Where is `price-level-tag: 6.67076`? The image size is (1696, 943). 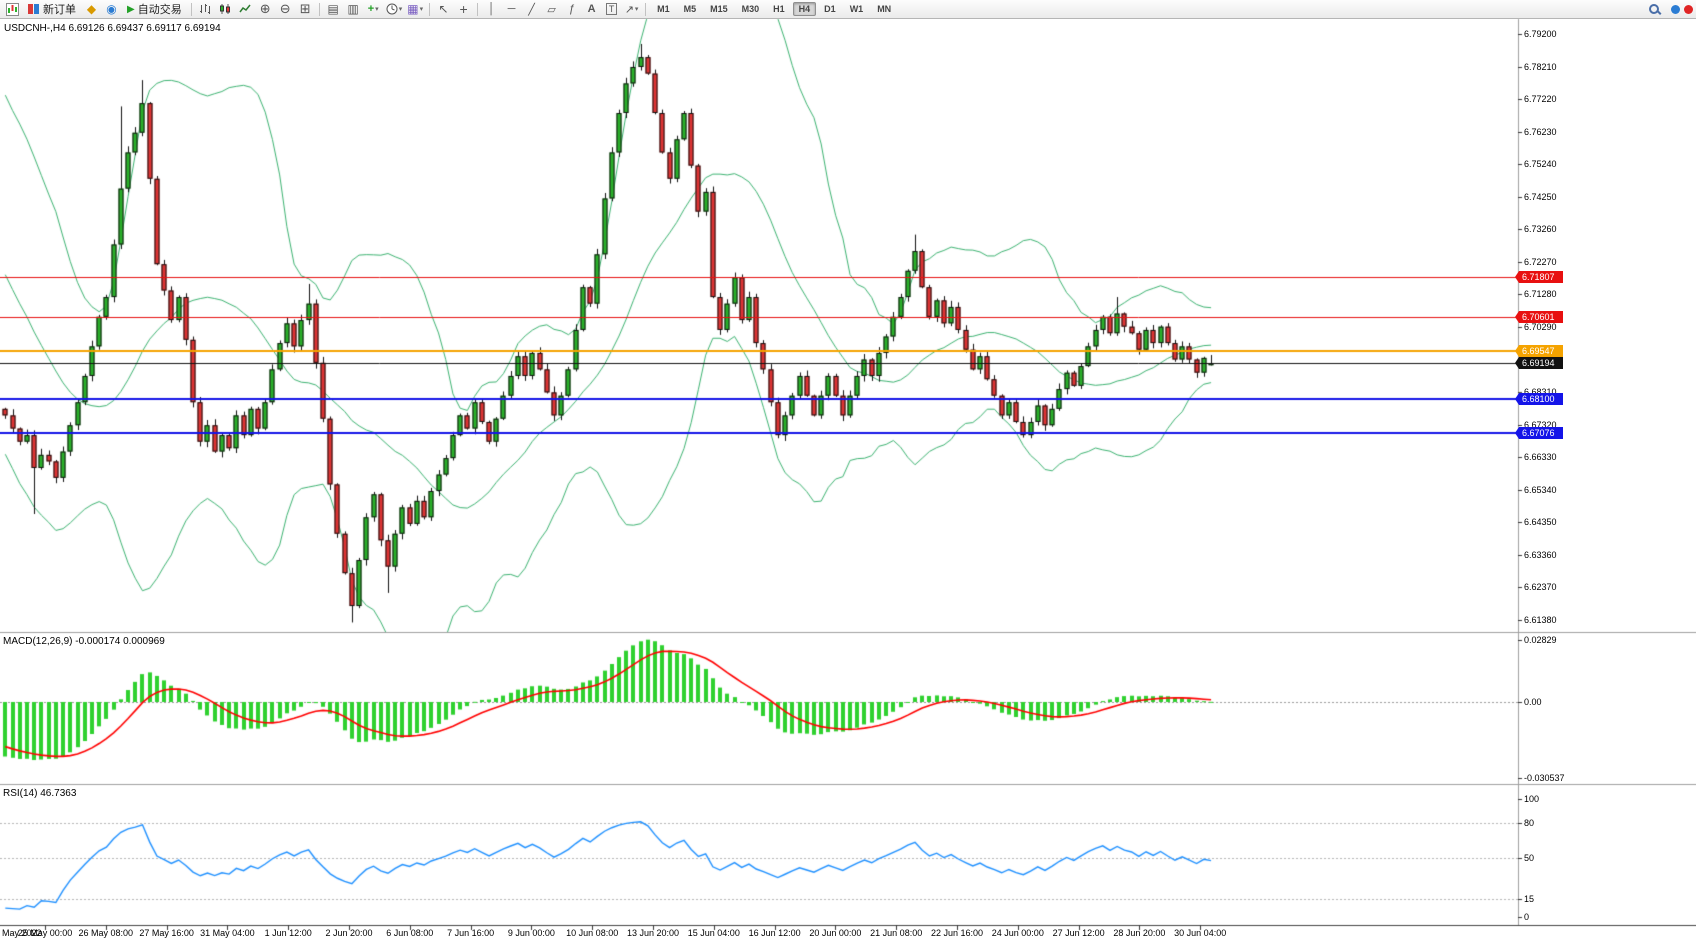 price-level-tag: 6.67076 is located at coordinates (1541, 432).